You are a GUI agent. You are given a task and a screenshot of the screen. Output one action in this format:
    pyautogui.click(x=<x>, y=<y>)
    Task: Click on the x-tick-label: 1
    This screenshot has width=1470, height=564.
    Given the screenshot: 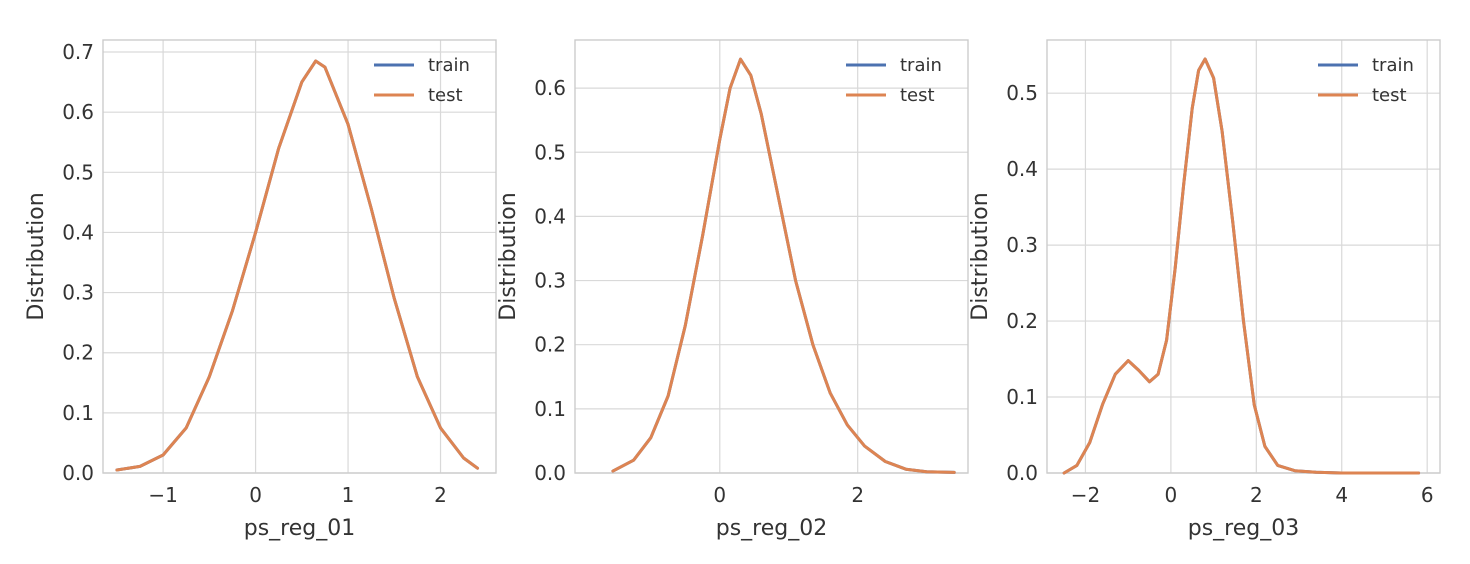 What is the action you would take?
    pyautogui.click(x=348, y=495)
    